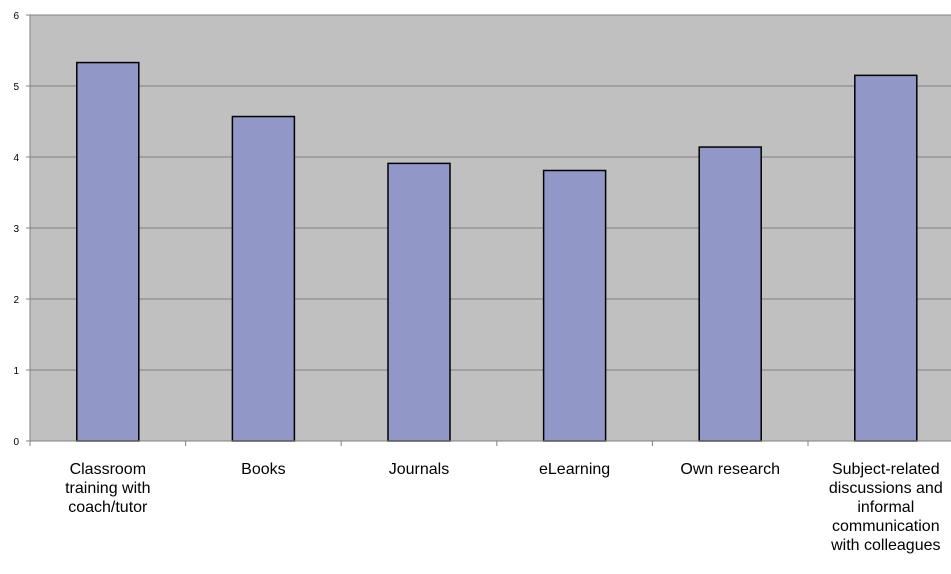  Describe the element at coordinates (16, 158) in the screenshot. I see `y-tick-label: 4` at that location.